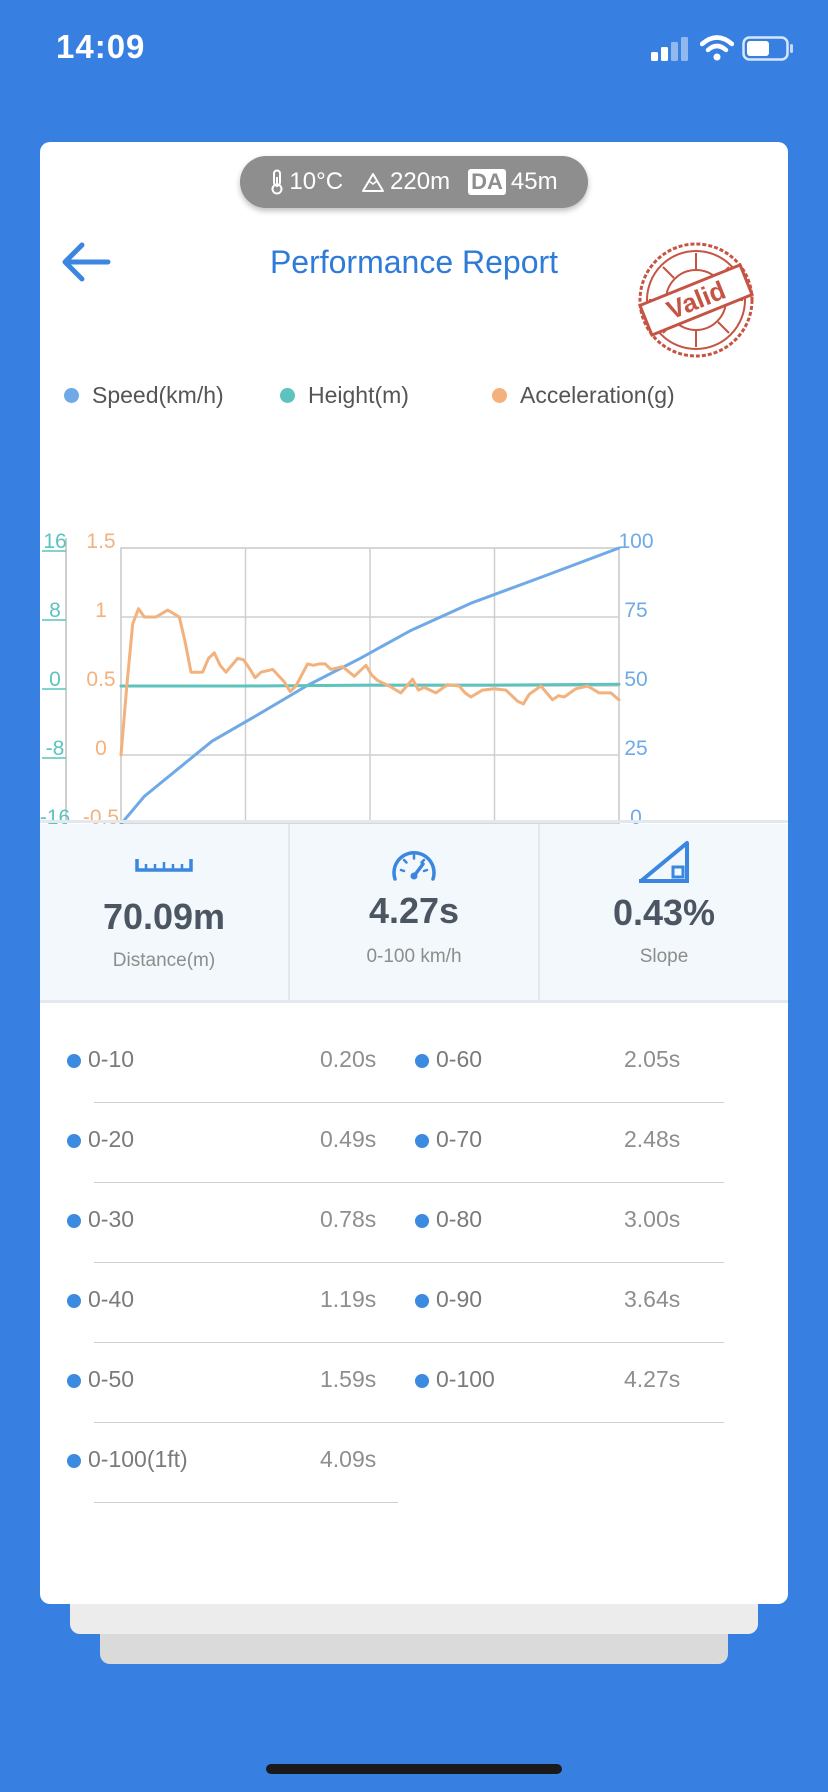 This screenshot has height=1792, width=828. Describe the element at coordinates (220, 1462) in the screenshot. I see `split-row: 0-100(1ft) 4.09s` at that location.